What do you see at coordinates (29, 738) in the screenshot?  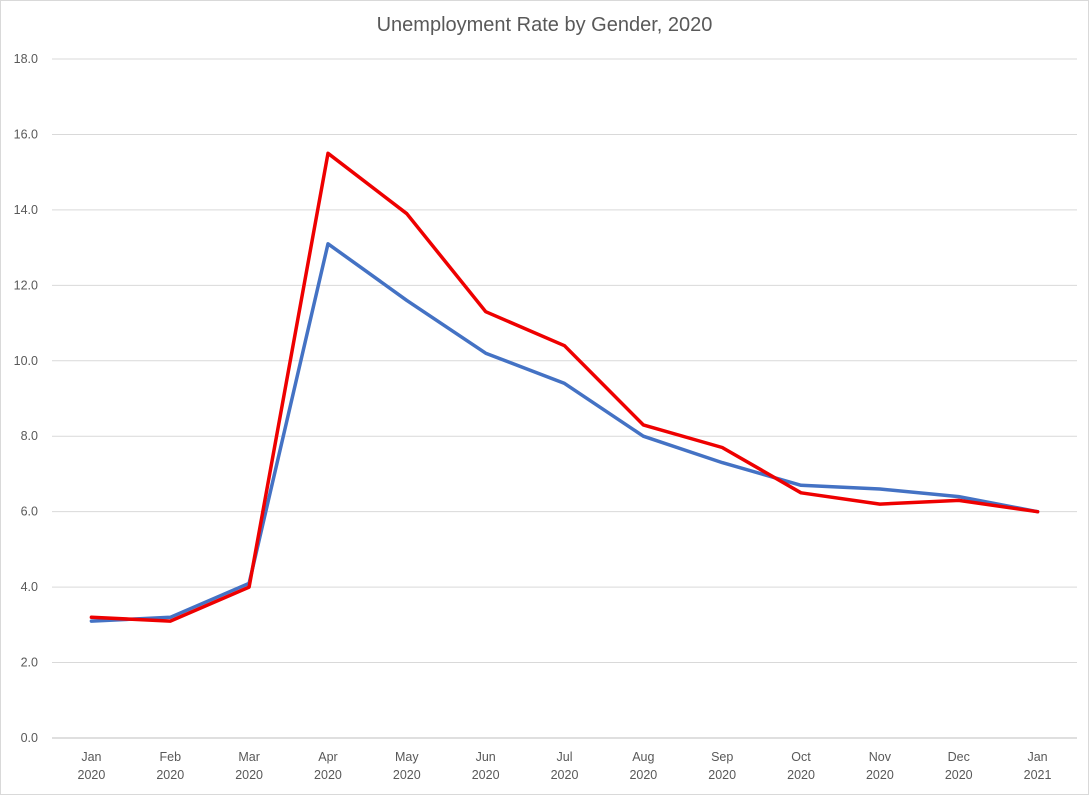 I see `y-tick-label: 0.0` at bounding box center [29, 738].